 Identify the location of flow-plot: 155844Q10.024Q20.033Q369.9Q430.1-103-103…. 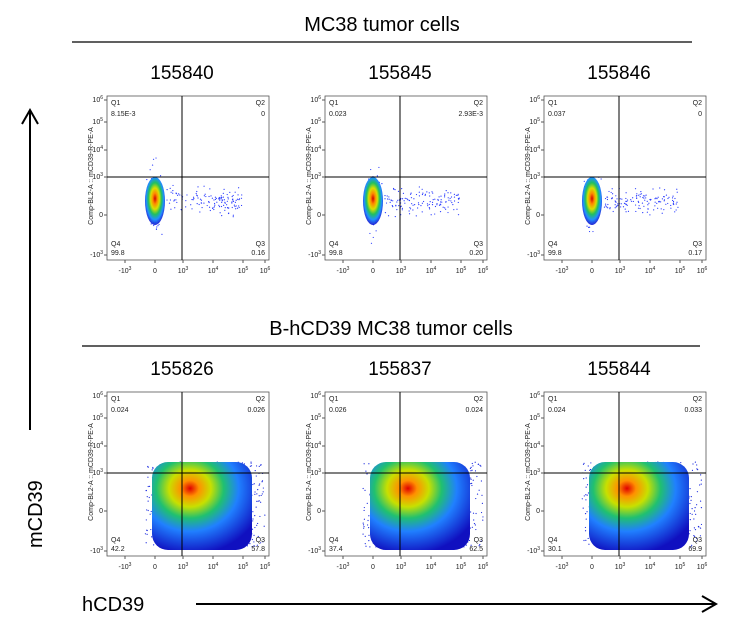
(616, 465).